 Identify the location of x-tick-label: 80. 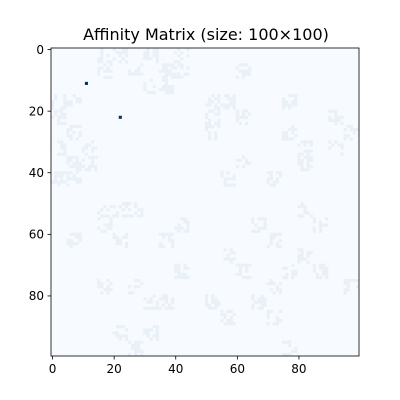
(298, 369).